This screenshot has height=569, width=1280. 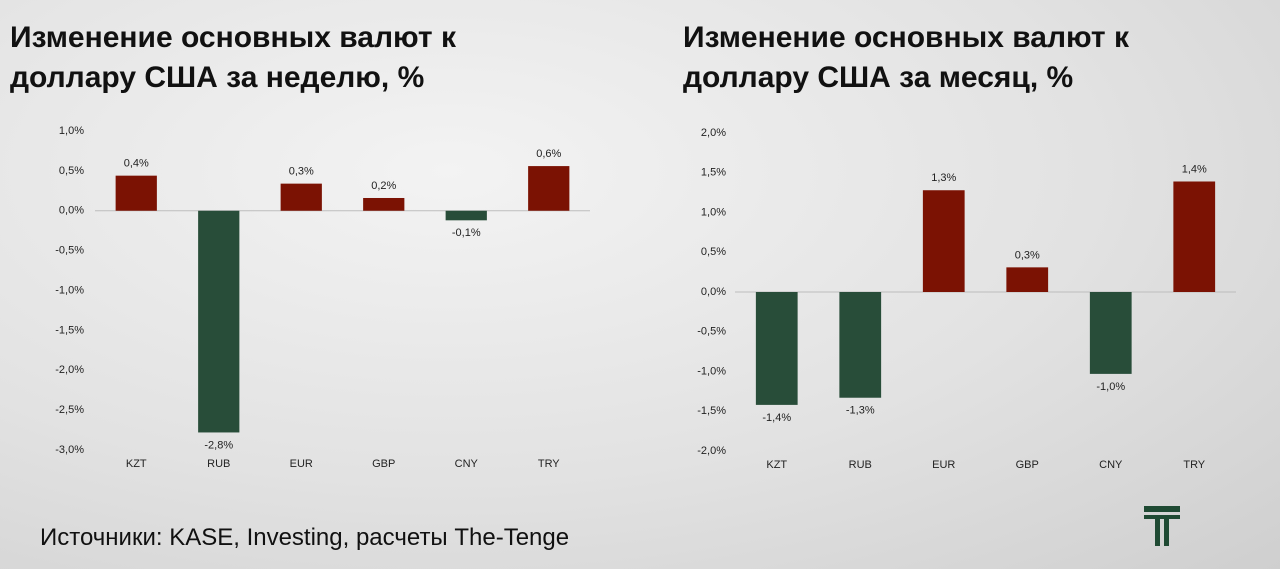 I want to click on value-label: 1,4%, so click(x=1194, y=169).